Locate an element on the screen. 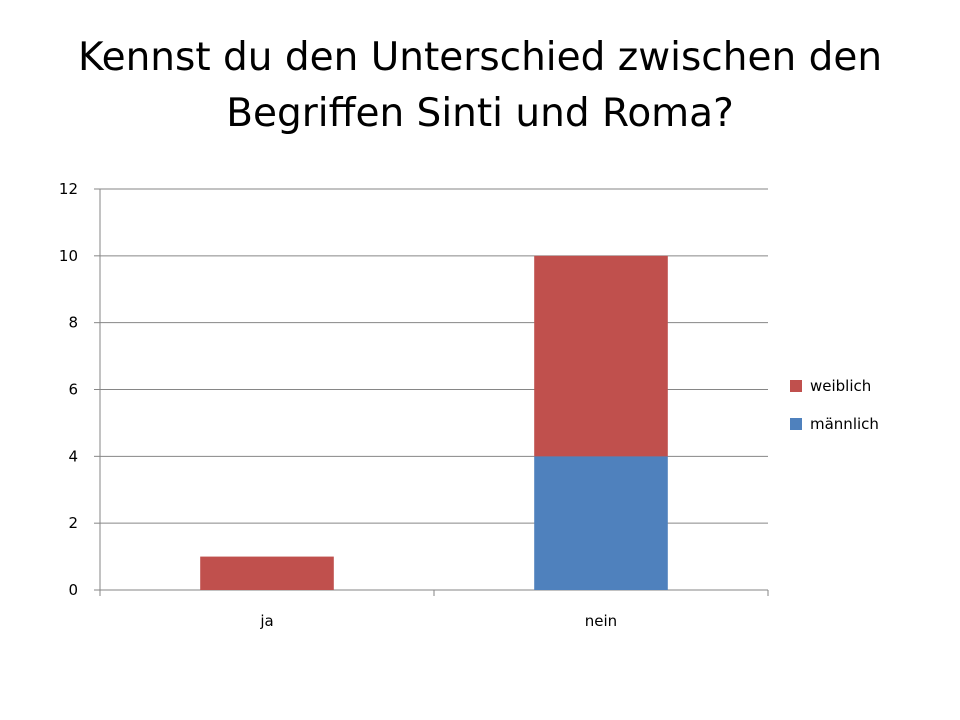 The width and height of the screenshot is (960, 720). bar-nein-männlich is located at coordinates (601, 523).